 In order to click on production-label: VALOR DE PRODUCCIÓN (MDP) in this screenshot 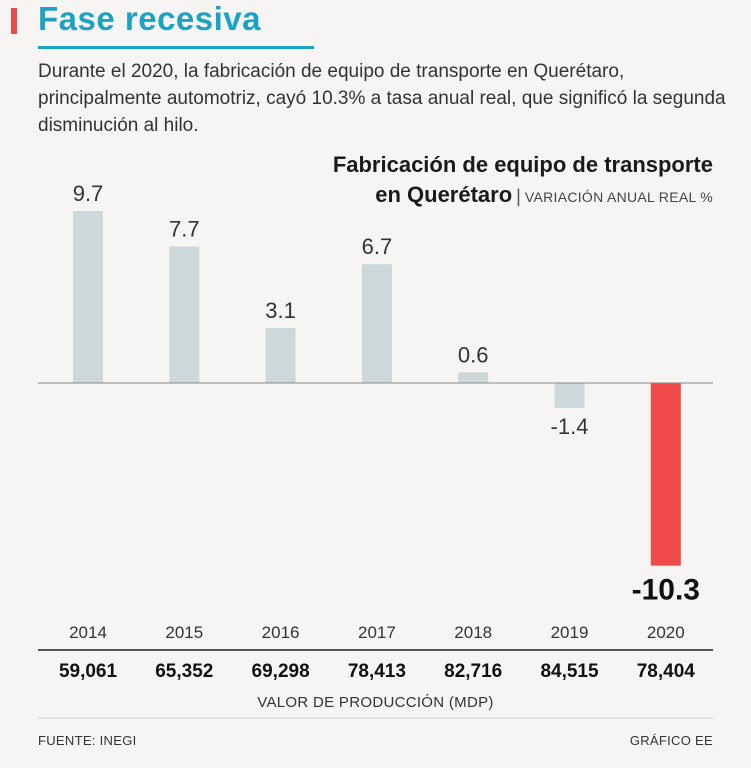, I will do `click(375, 702)`.